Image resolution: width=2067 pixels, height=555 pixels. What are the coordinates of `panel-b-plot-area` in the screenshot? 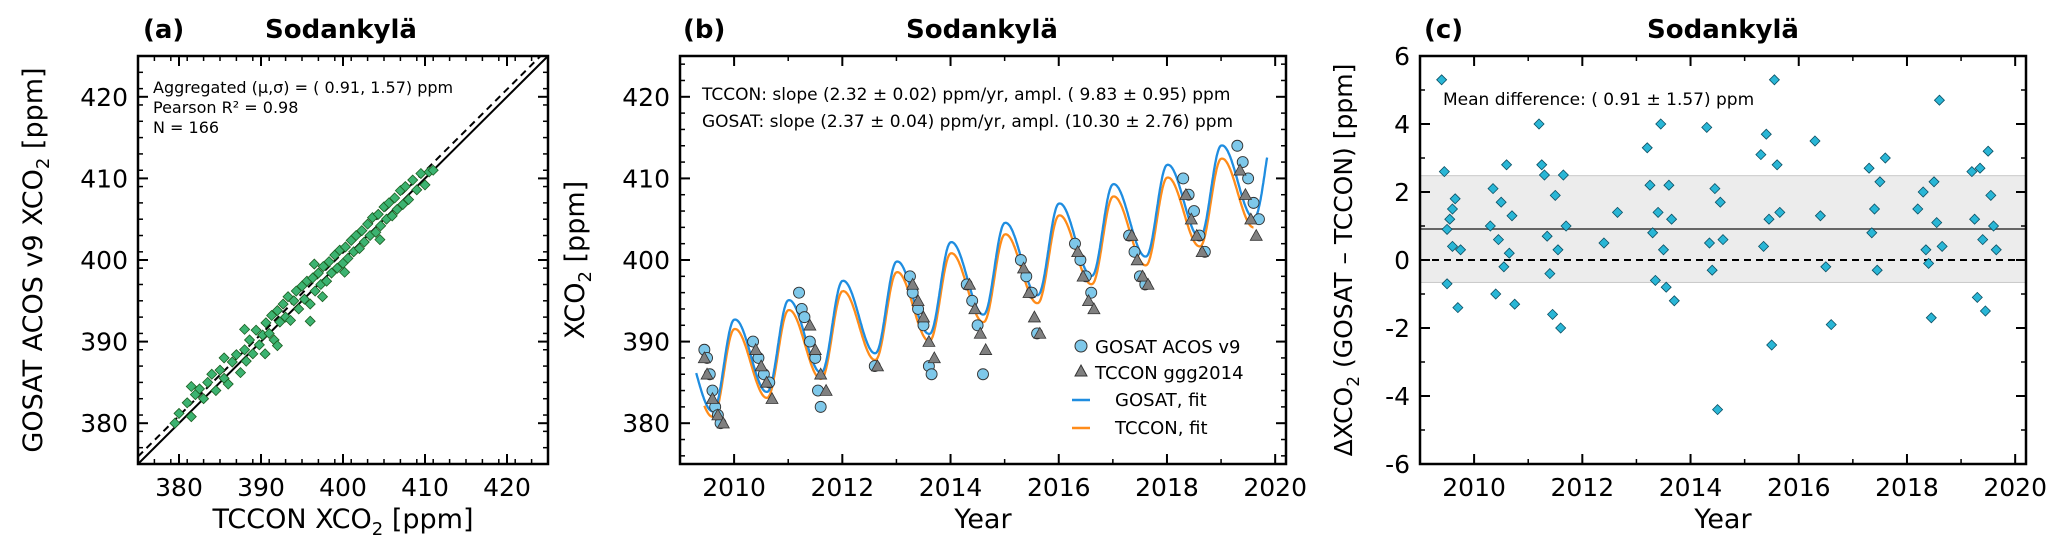 It's located at (982, 284).